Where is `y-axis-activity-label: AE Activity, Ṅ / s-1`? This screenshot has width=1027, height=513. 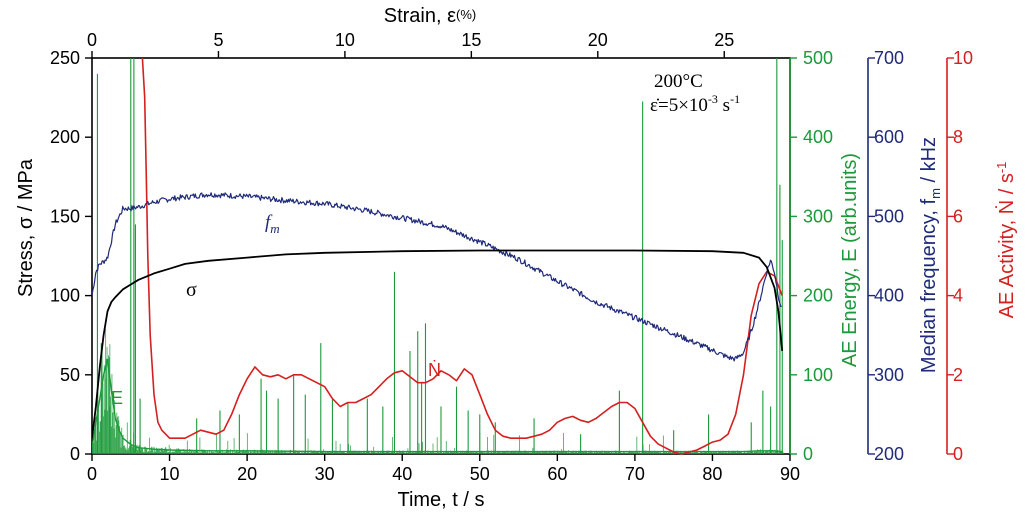
y-axis-activity-label: AE Activity, Ṅ / s-1 is located at coordinates (1006, 240).